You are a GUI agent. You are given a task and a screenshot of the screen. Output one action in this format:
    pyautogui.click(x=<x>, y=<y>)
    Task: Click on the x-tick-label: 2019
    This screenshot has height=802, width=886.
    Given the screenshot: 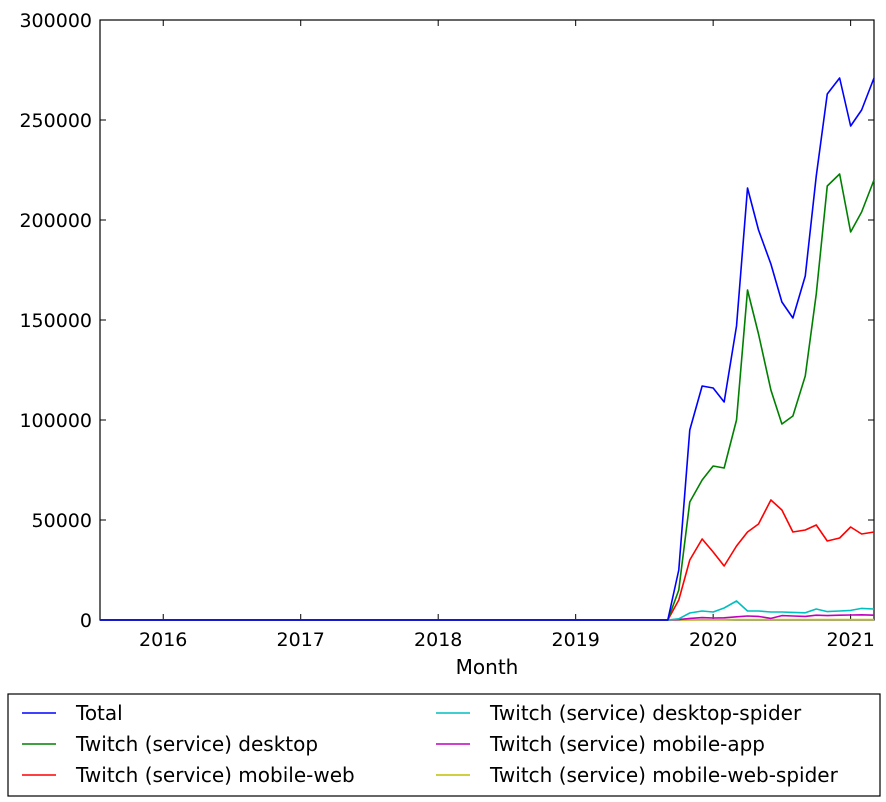 What is the action you would take?
    pyautogui.click(x=575, y=640)
    